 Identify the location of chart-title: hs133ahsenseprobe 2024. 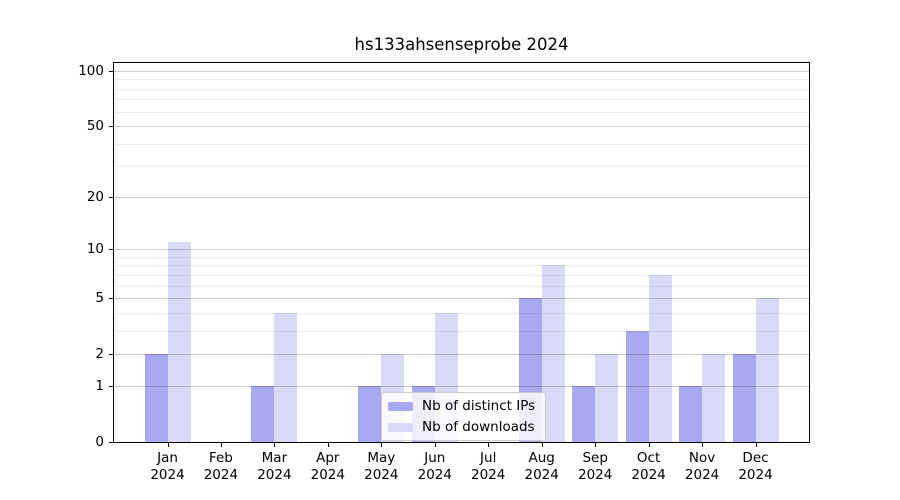
(461, 44).